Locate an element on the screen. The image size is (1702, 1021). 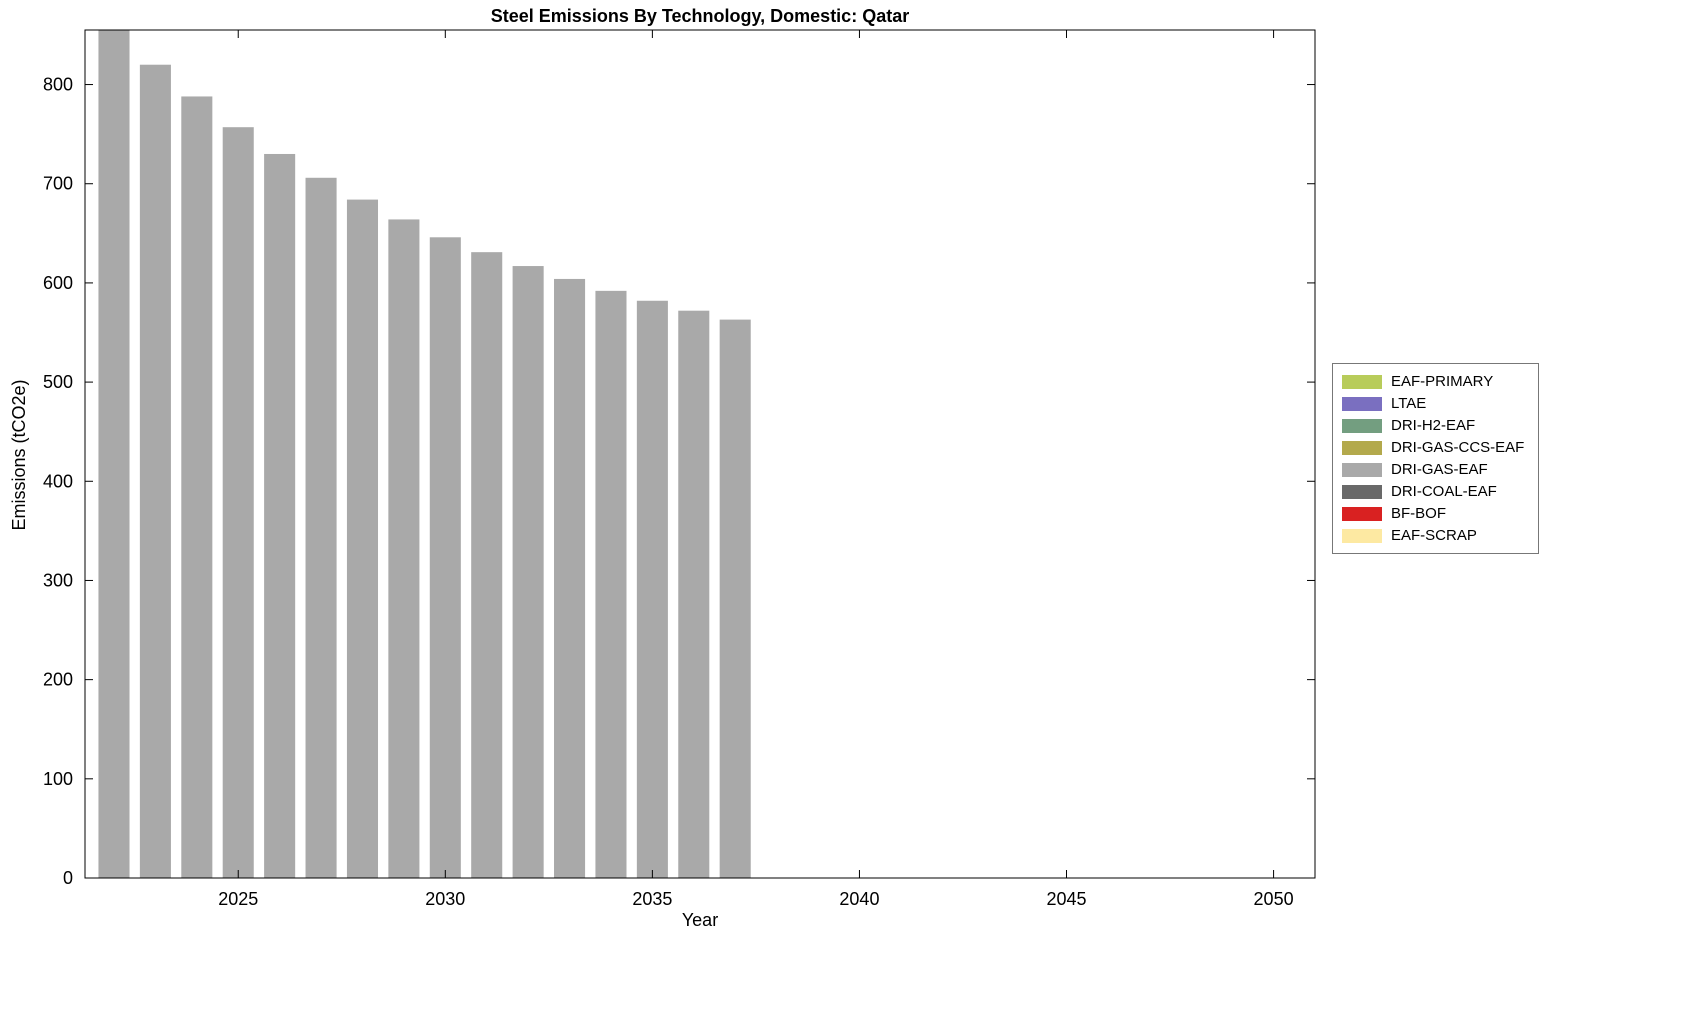
x-tick-label: 2035 is located at coordinates (652, 899).